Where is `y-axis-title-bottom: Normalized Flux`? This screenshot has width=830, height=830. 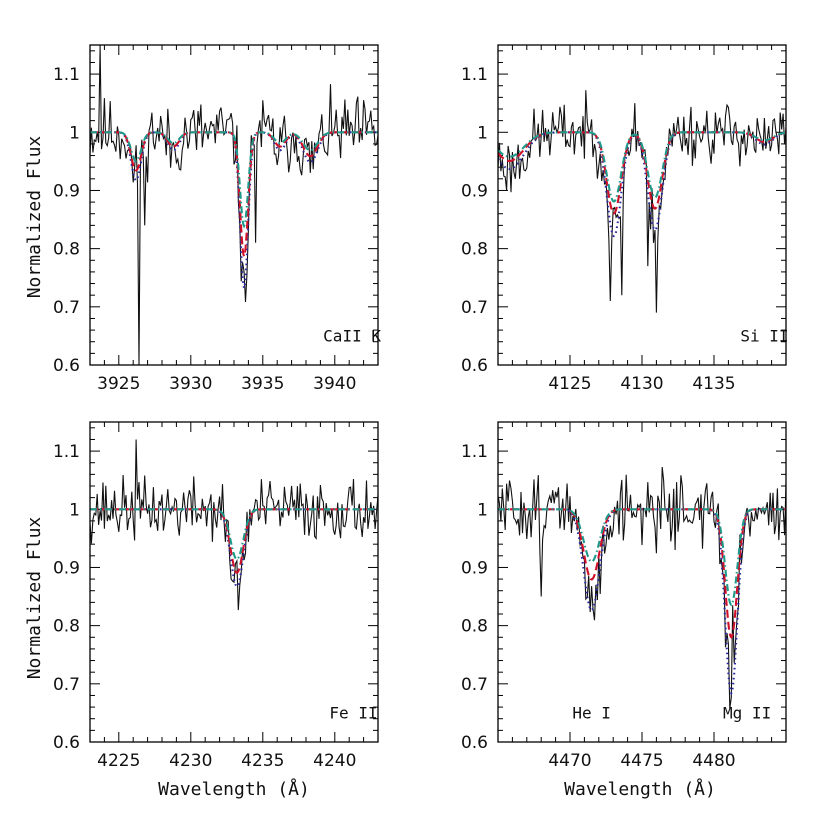 y-axis-title-bottom: Normalized Flux is located at coordinates (34, 598).